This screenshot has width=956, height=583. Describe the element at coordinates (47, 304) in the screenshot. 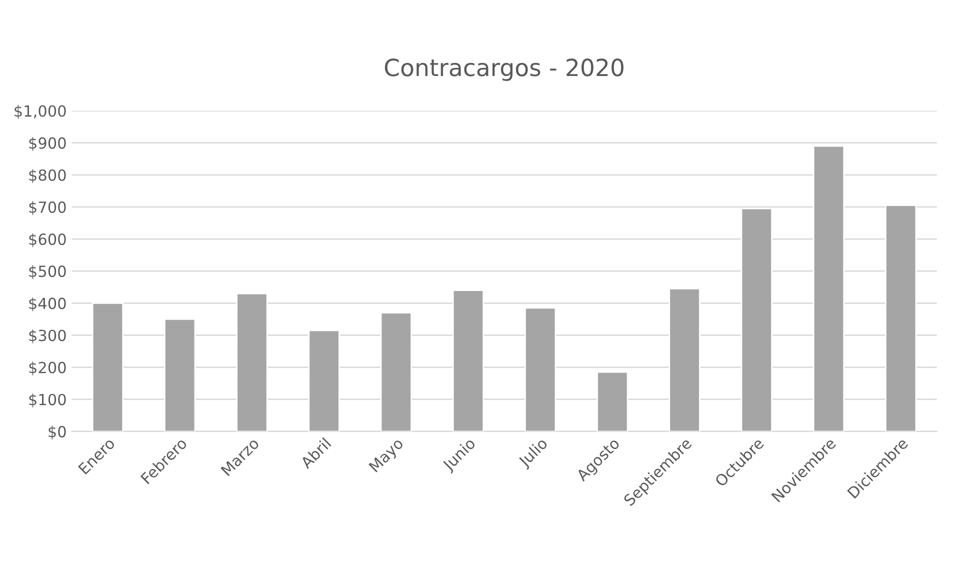

I see `y-tick-label: $400` at that location.